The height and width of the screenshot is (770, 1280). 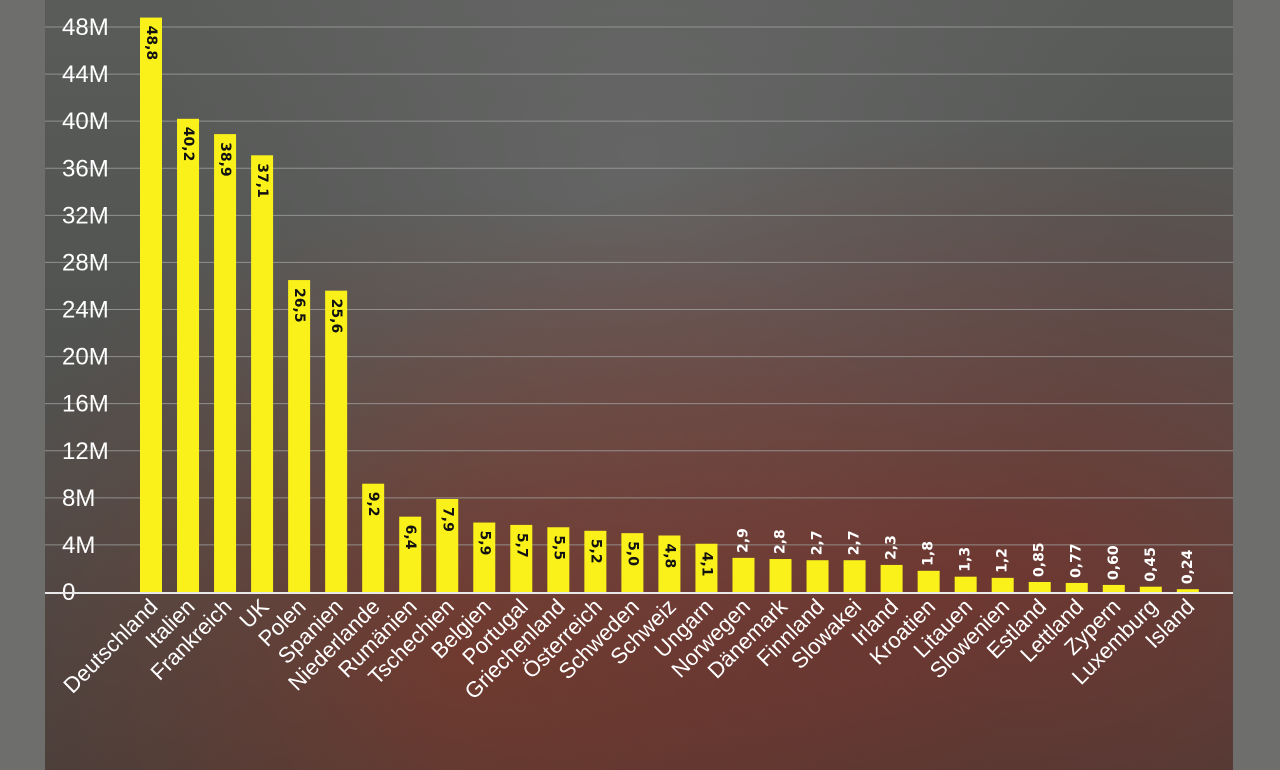 What do you see at coordinates (632, 553) in the screenshot?
I see `value-label: 5,0` at bounding box center [632, 553].